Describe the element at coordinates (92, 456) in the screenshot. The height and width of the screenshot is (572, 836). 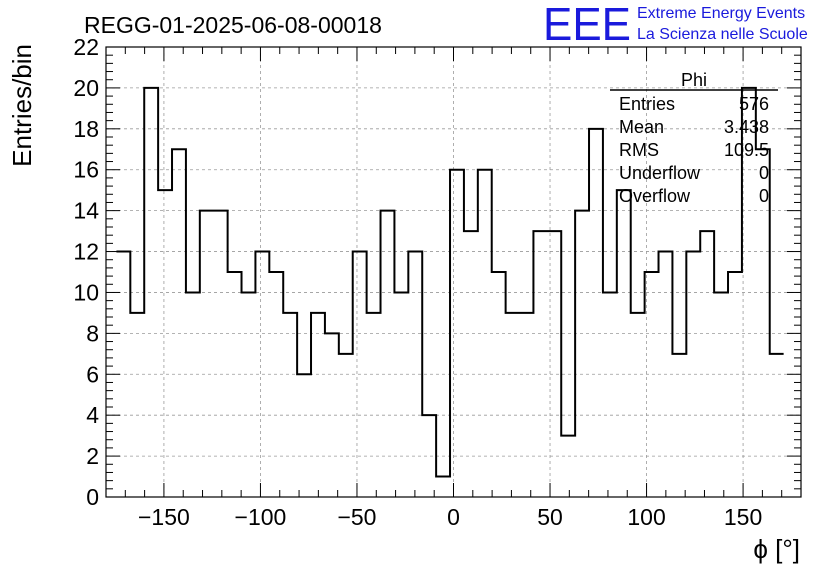
I see `y-tick-label: 2` at that location.